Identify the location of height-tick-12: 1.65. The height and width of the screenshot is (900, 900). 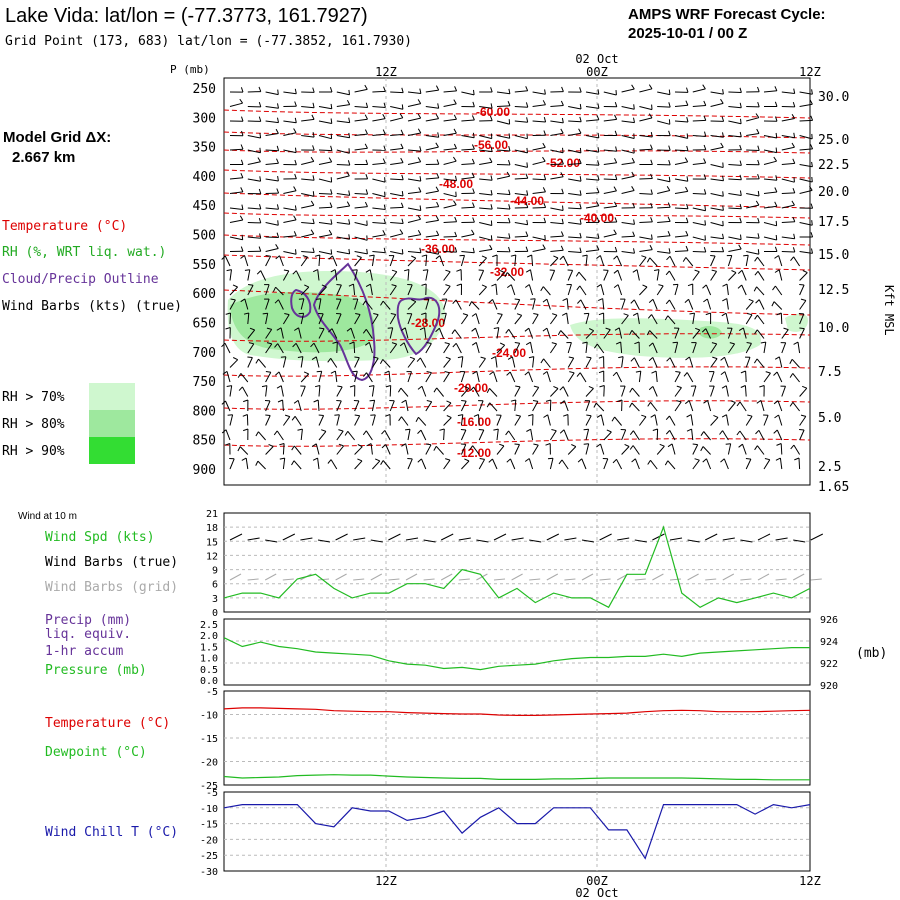
(833, 487).